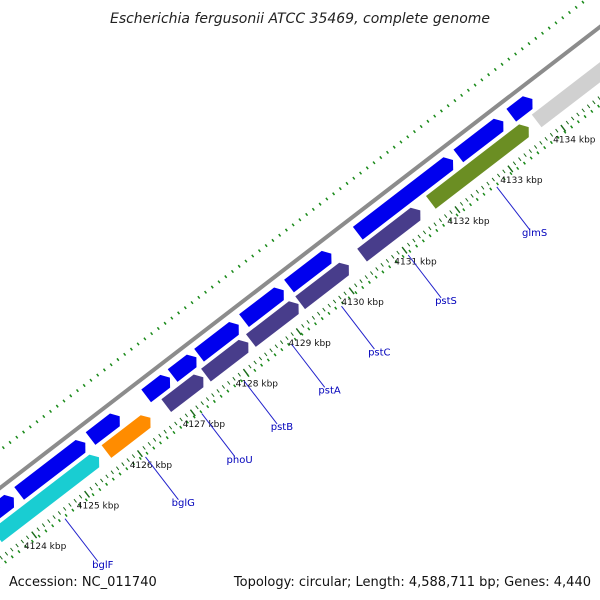  I want to click on tick-label: 4125 kbp, so click(98, 507).